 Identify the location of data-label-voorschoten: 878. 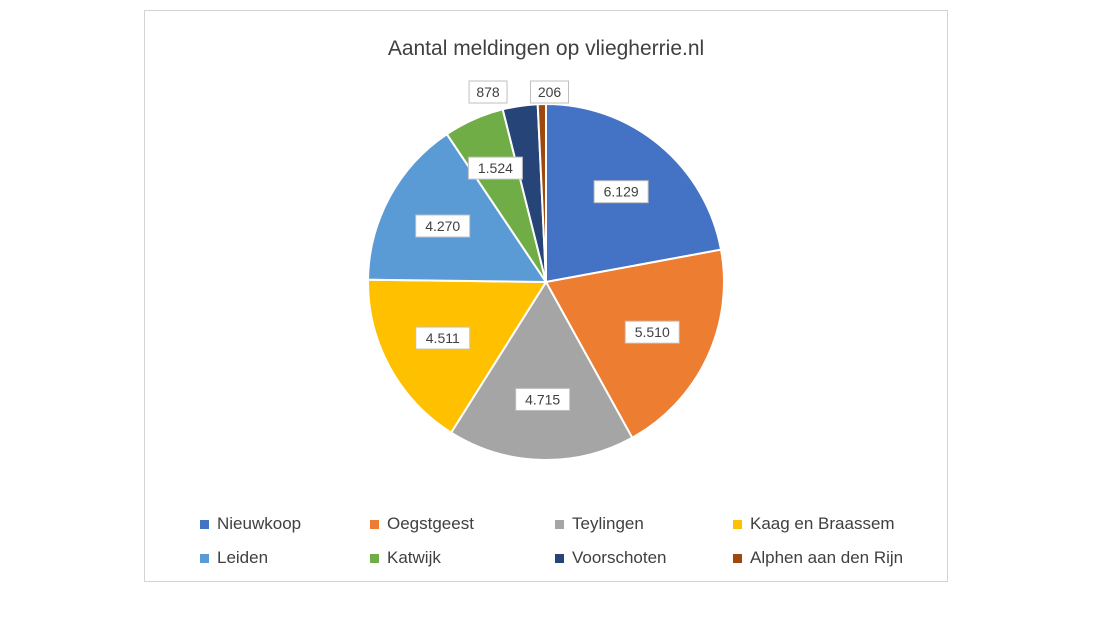
(488, 92).